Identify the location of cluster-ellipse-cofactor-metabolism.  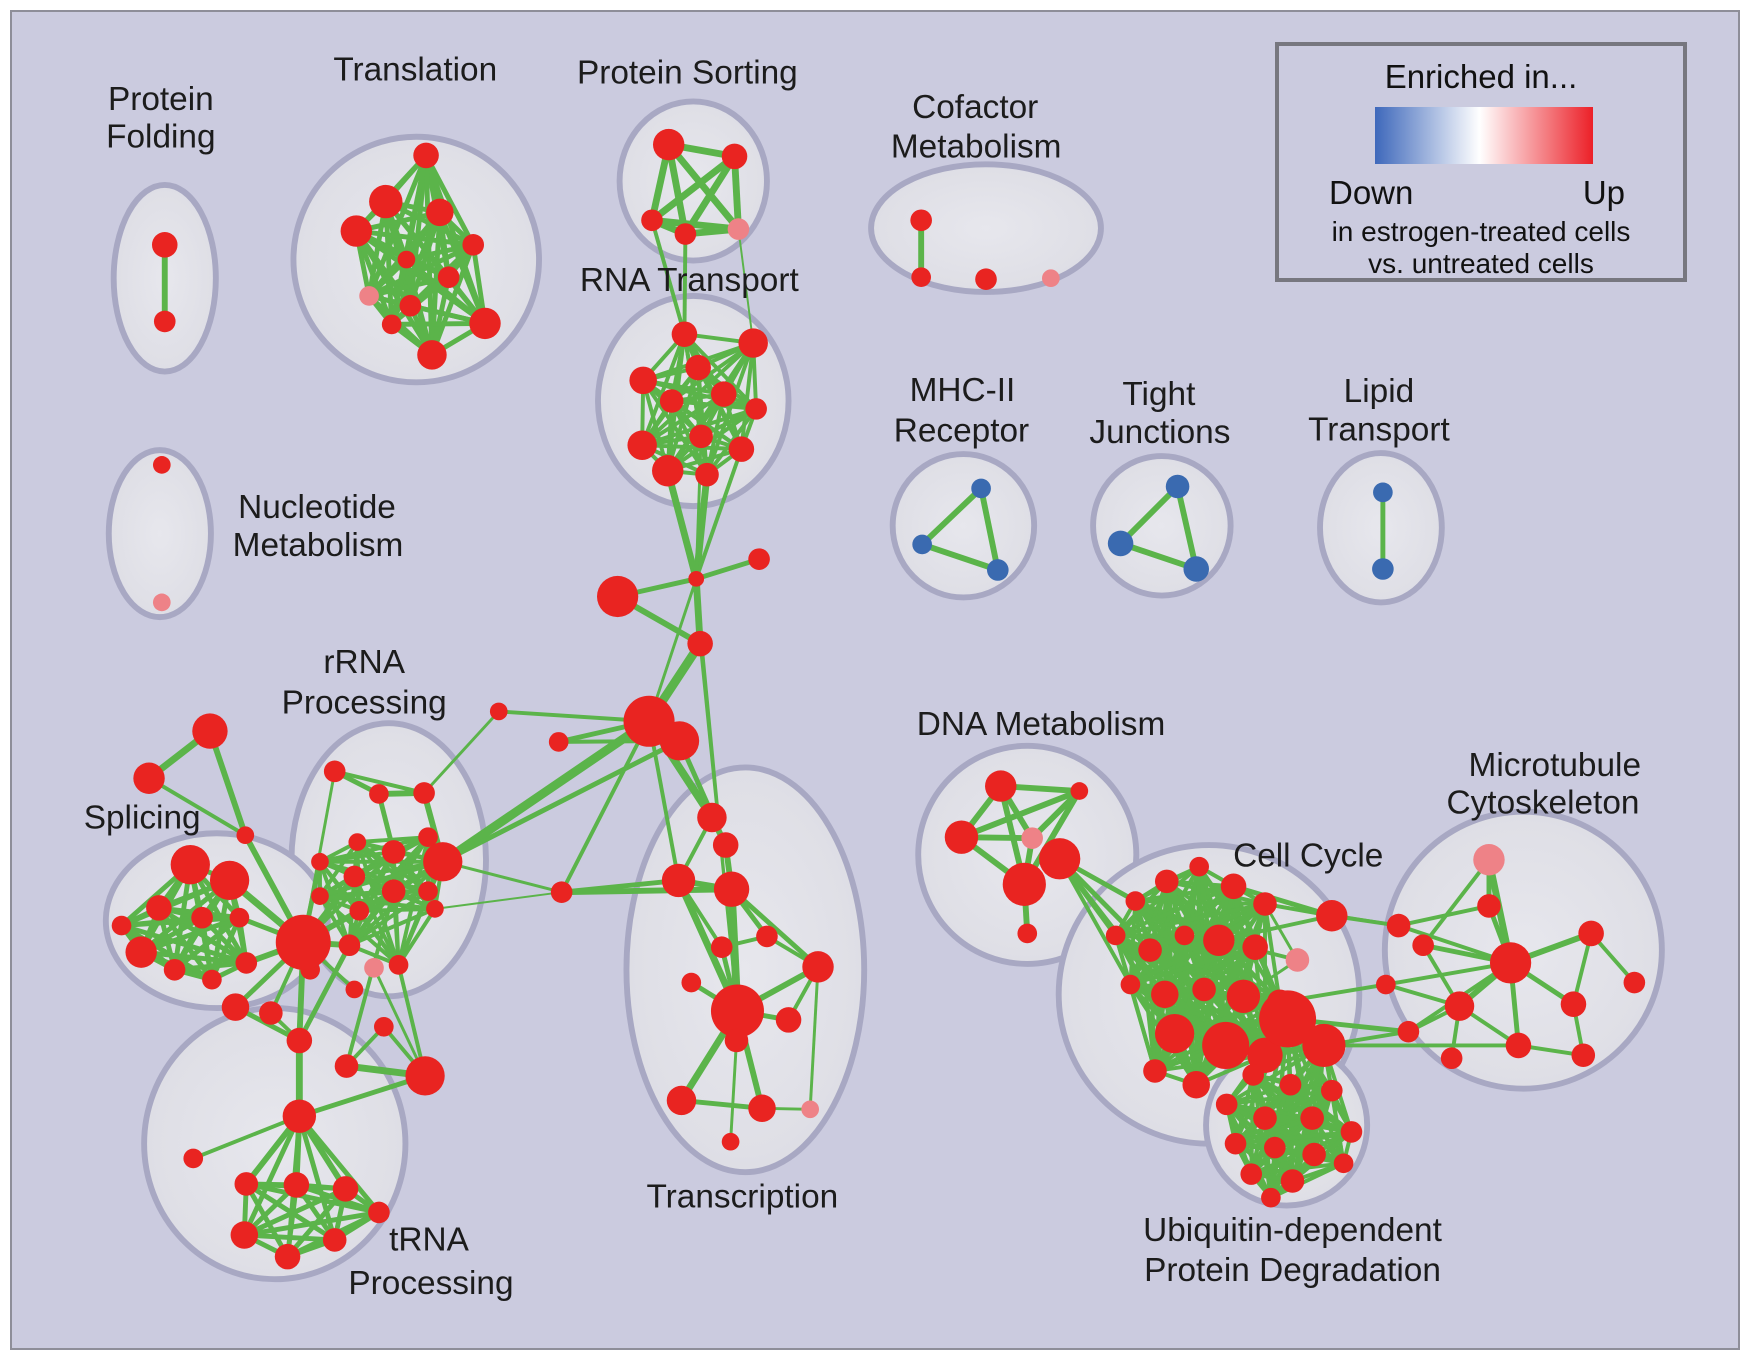
(986, 228).